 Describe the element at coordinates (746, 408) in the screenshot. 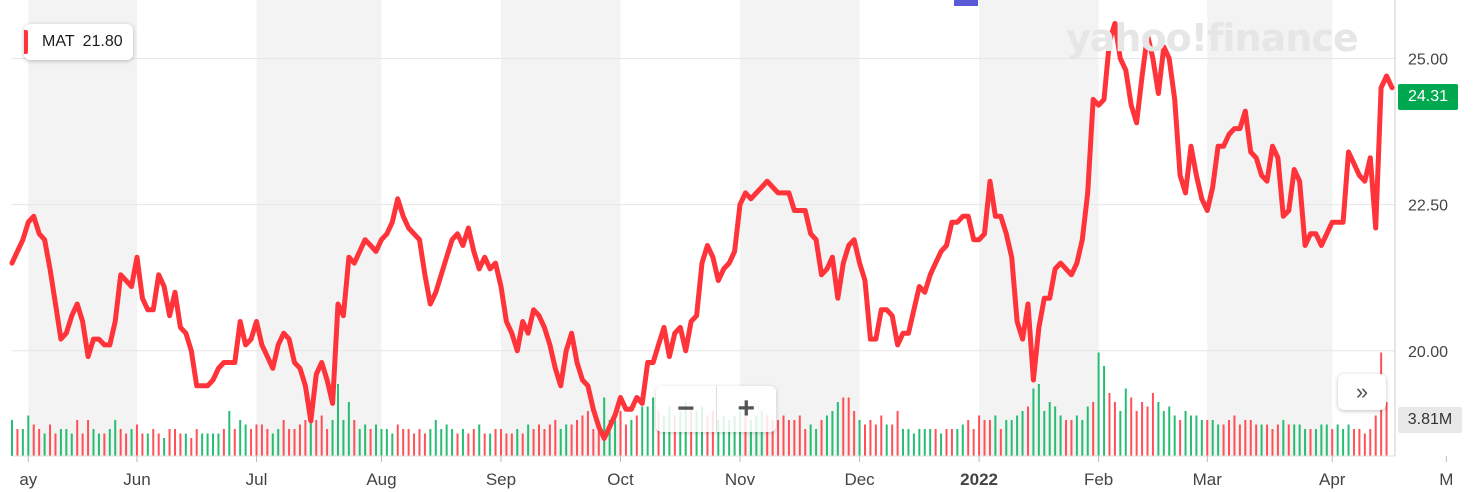

I see `zoom-in-button: +` at that location.